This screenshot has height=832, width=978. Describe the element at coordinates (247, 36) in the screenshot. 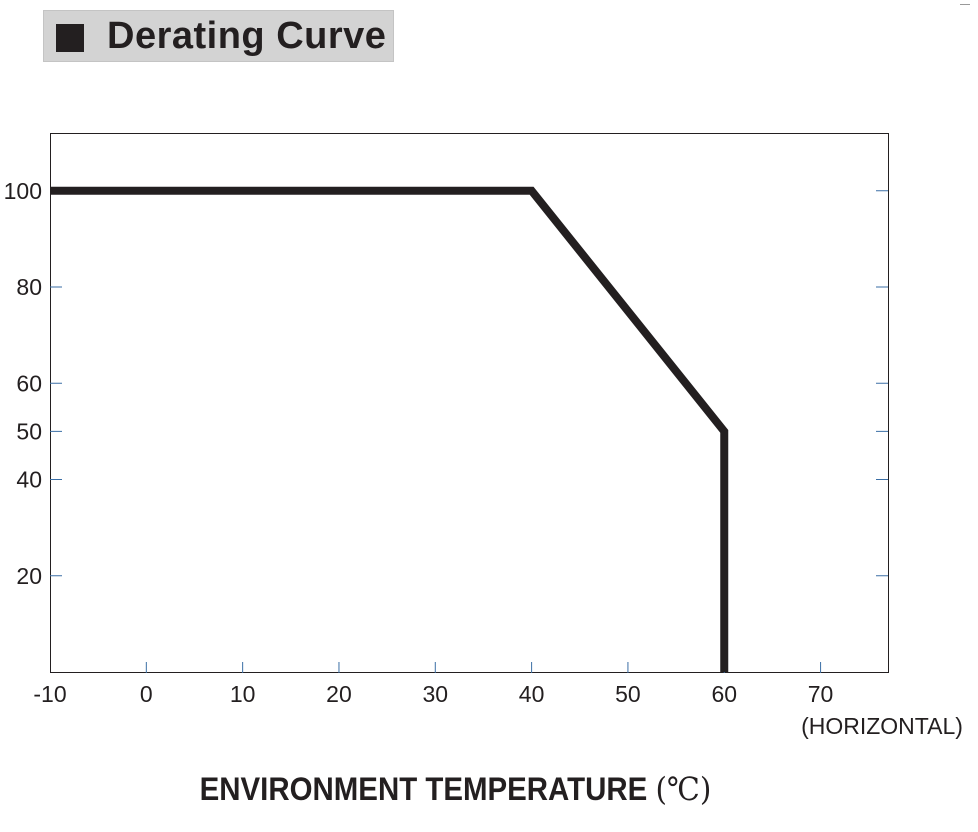

I see `chart-title: Derating Curve` at that location.